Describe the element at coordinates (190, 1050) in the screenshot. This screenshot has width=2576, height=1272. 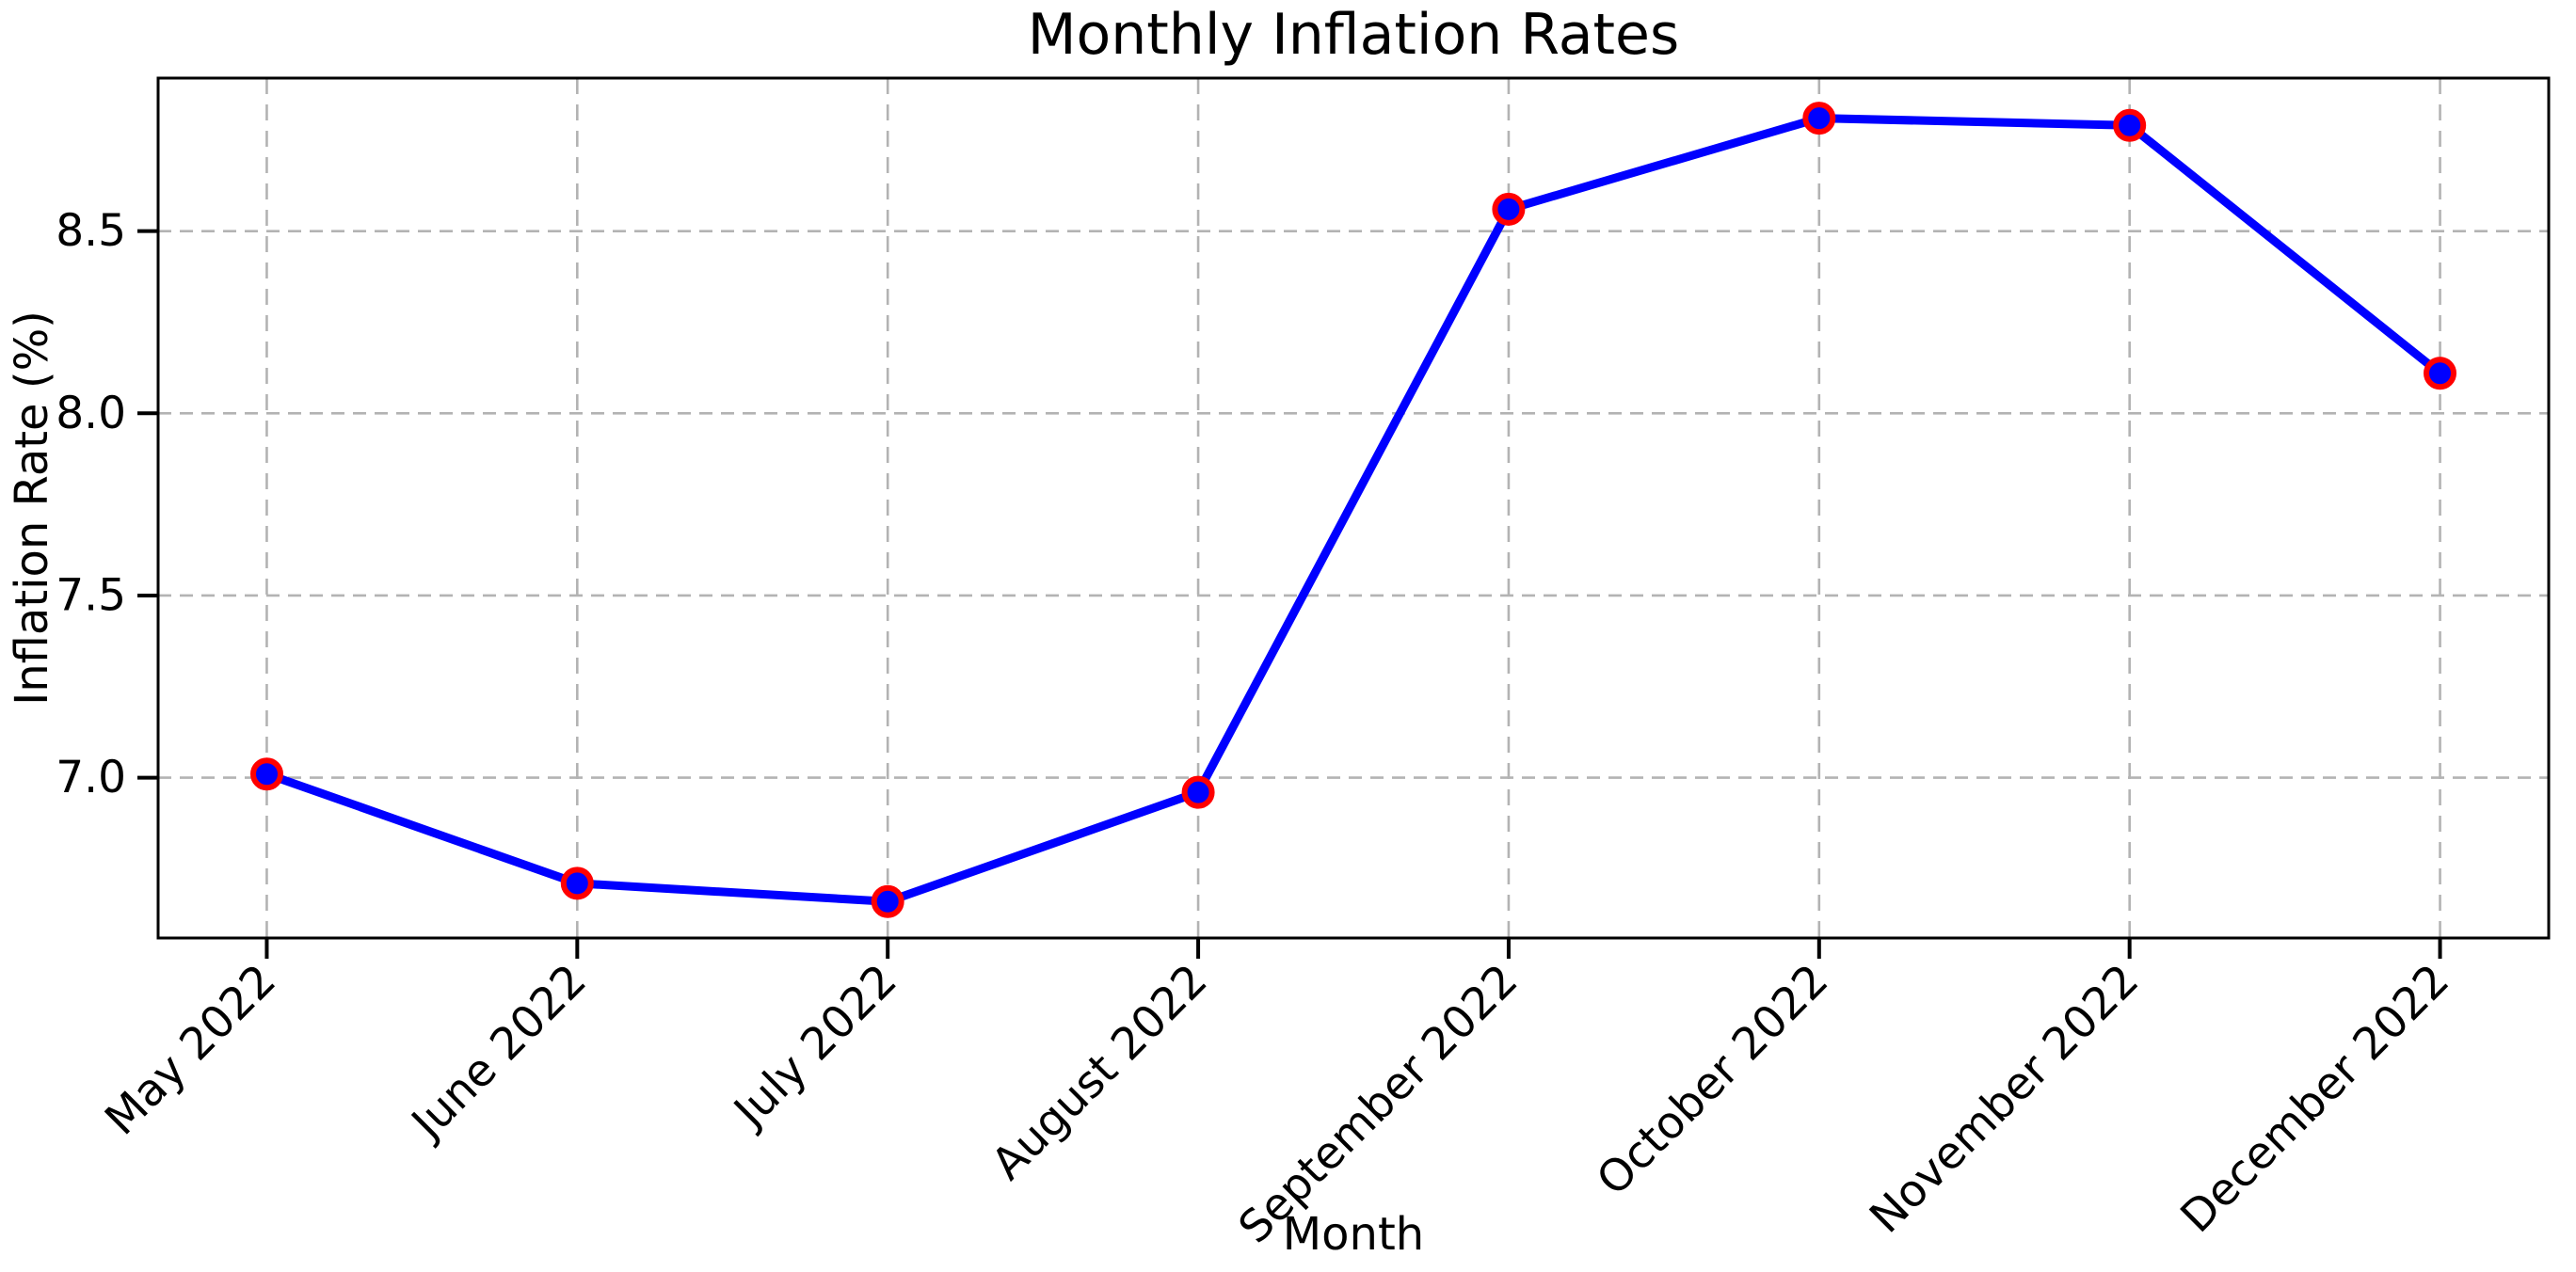
I see `x-tick-label: May 2022` at that location.